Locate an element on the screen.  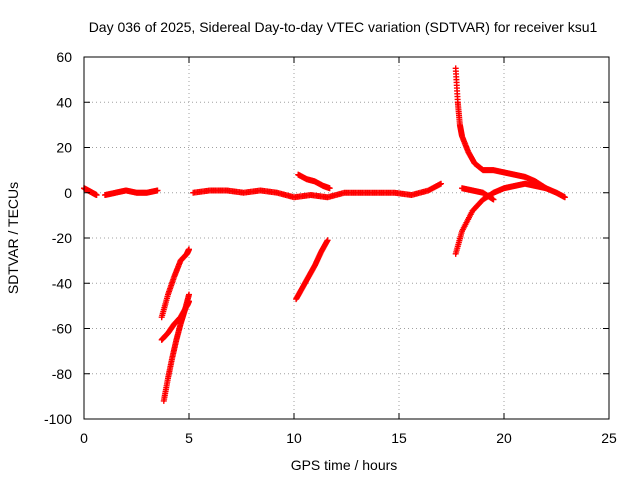
series-seg-b is located at coordinates (131, 193).